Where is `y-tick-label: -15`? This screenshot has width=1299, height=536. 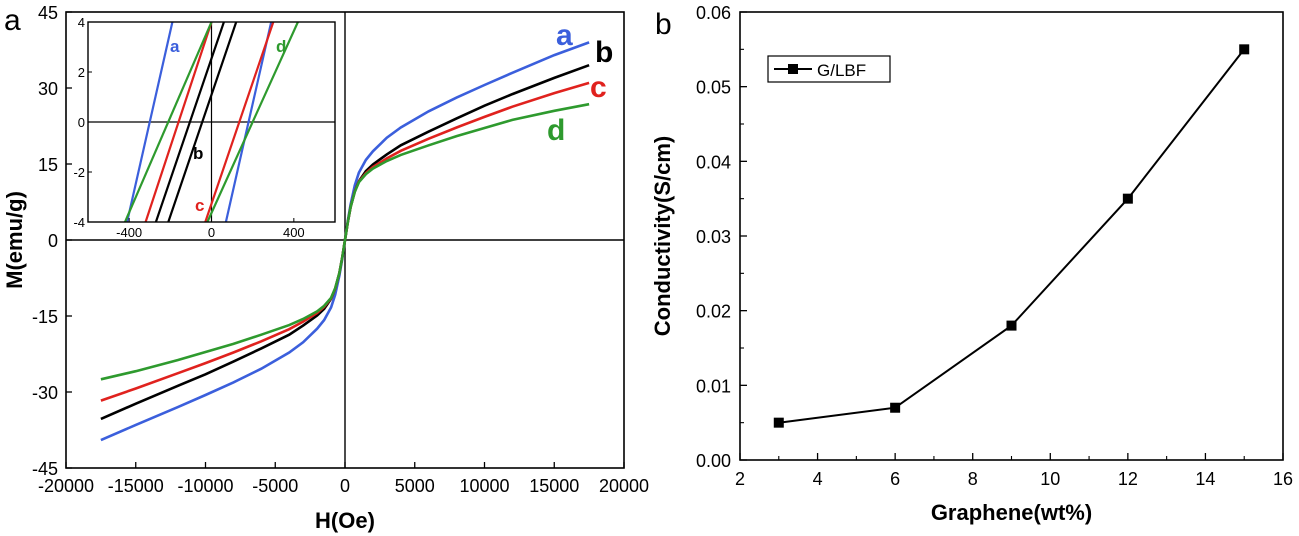
y-tick-label: -15 is located at coordinates (45, 317).